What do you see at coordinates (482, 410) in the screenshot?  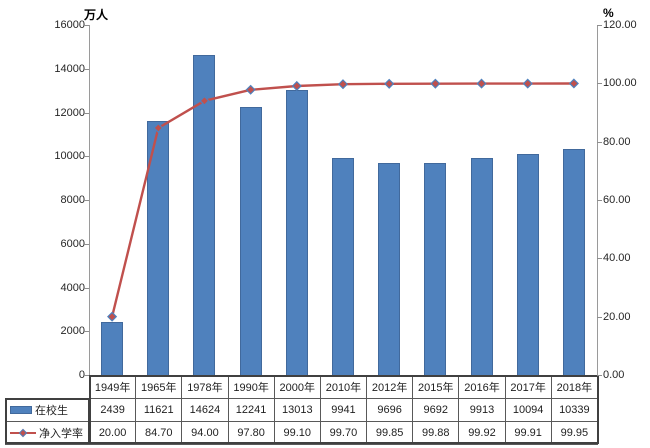 I see `value-cell: 9913` at bounding box center [482, 410].